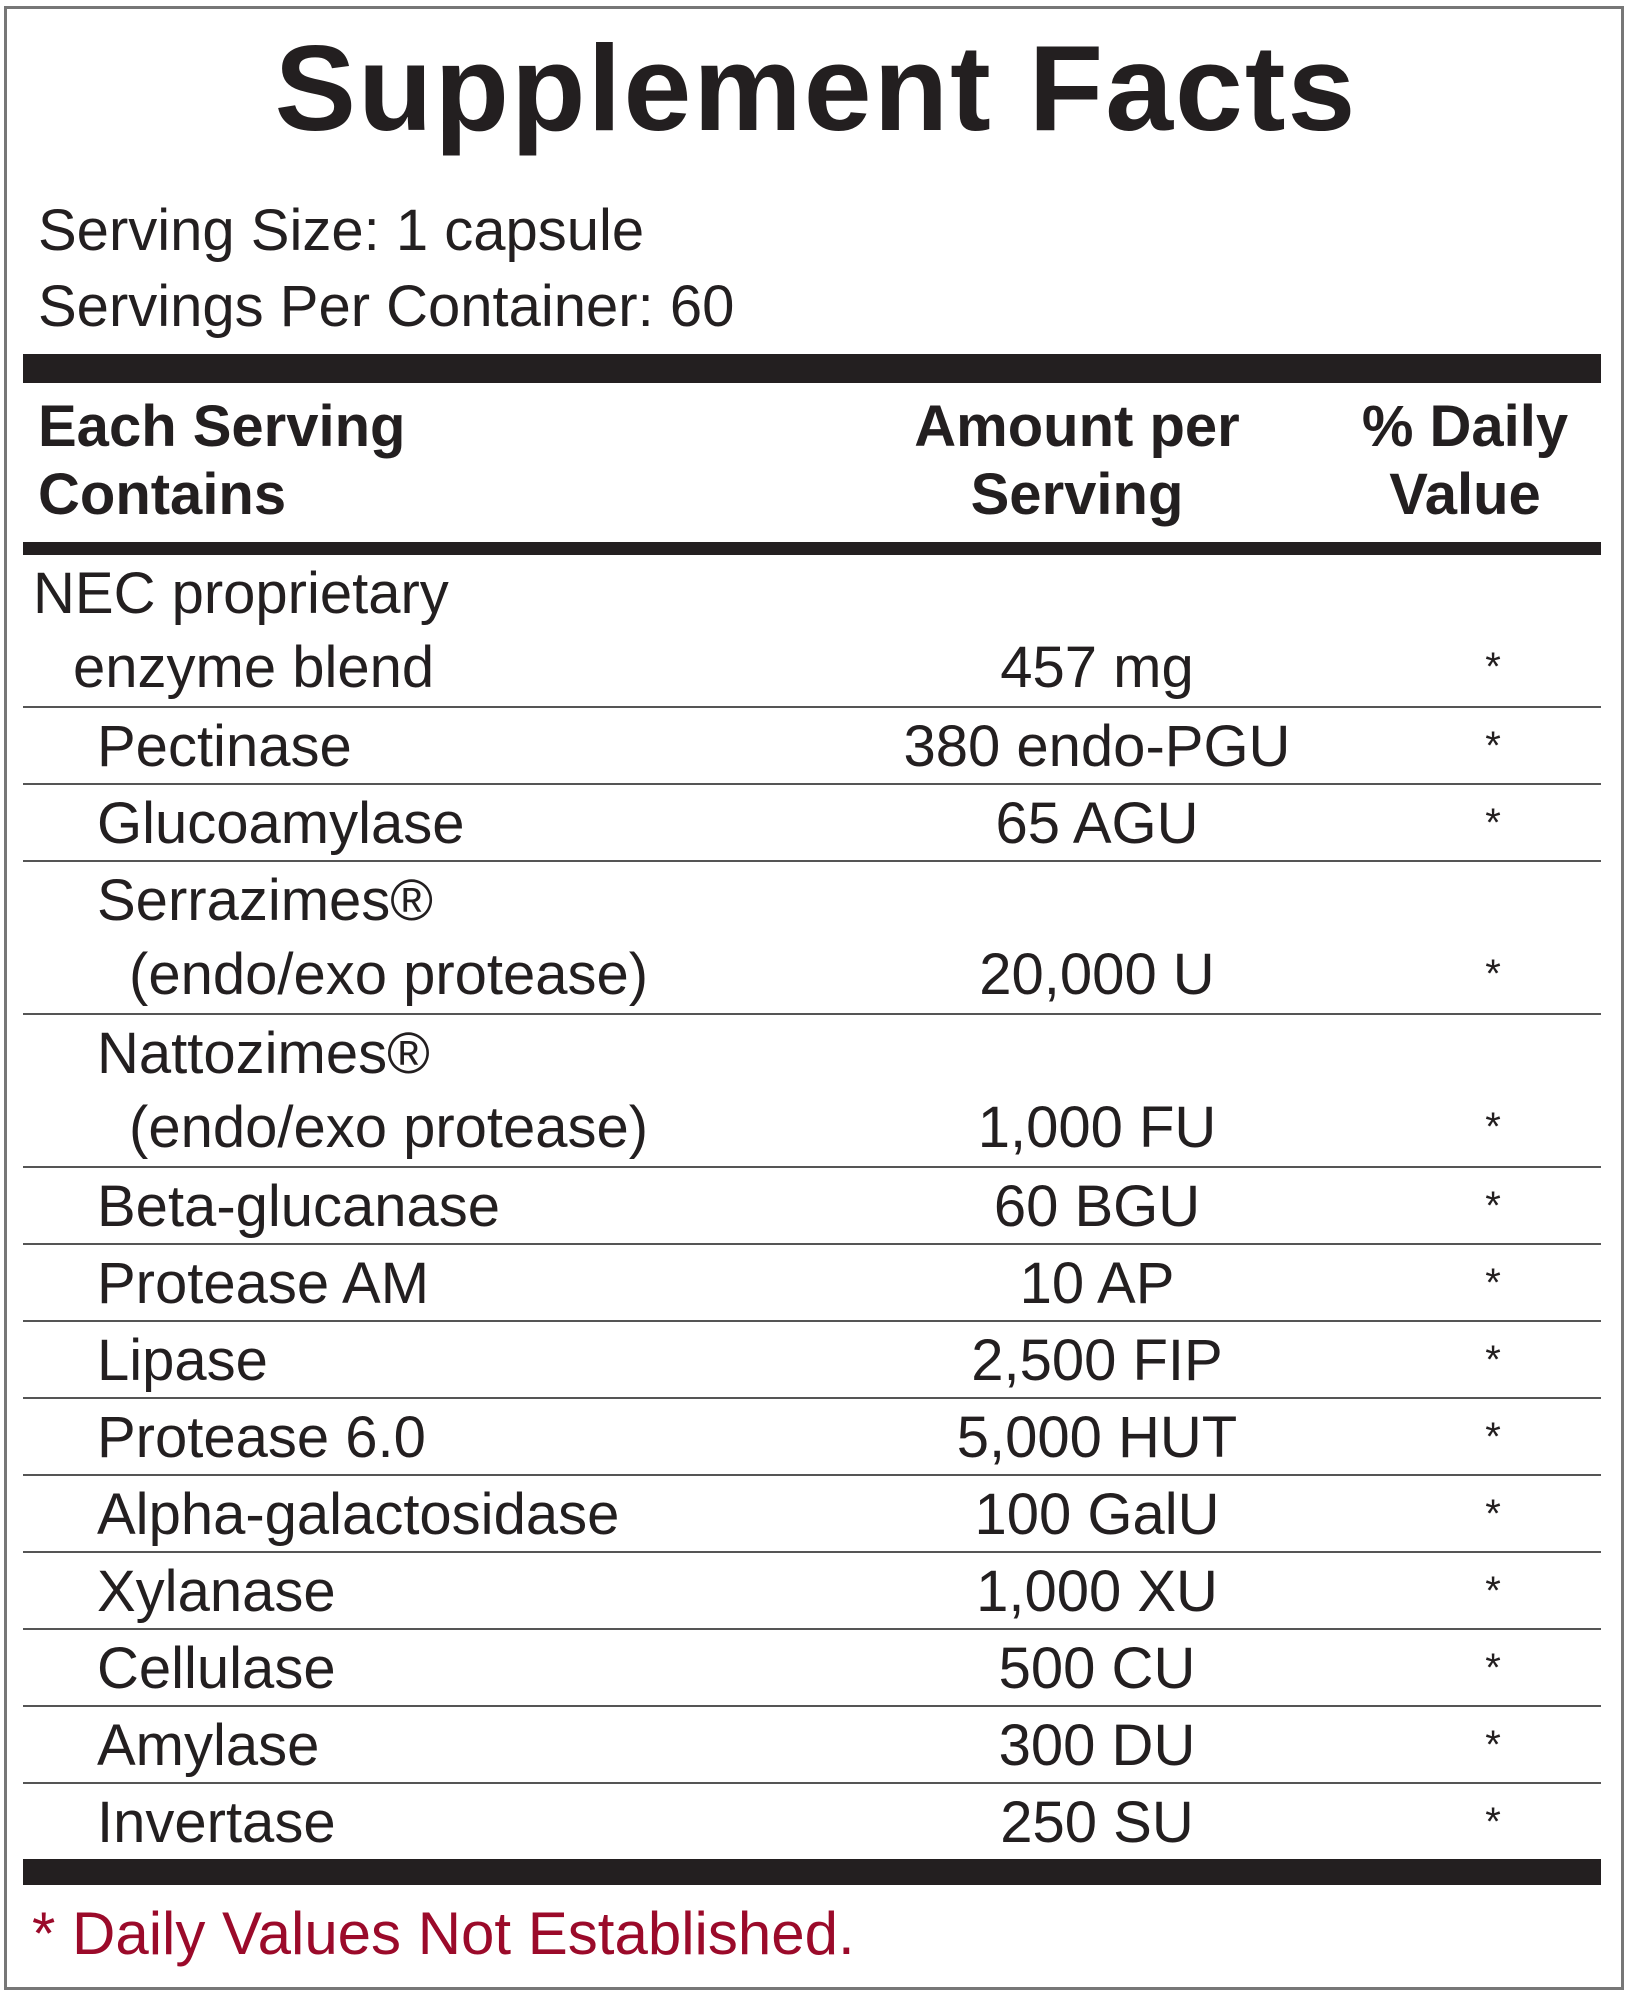 The width and height of the screenshot is (1632, 2000). Describe the element at coordinates (1097, 1745) in the screenshot. I see `ingredient-amount: 300 DU` at that location.